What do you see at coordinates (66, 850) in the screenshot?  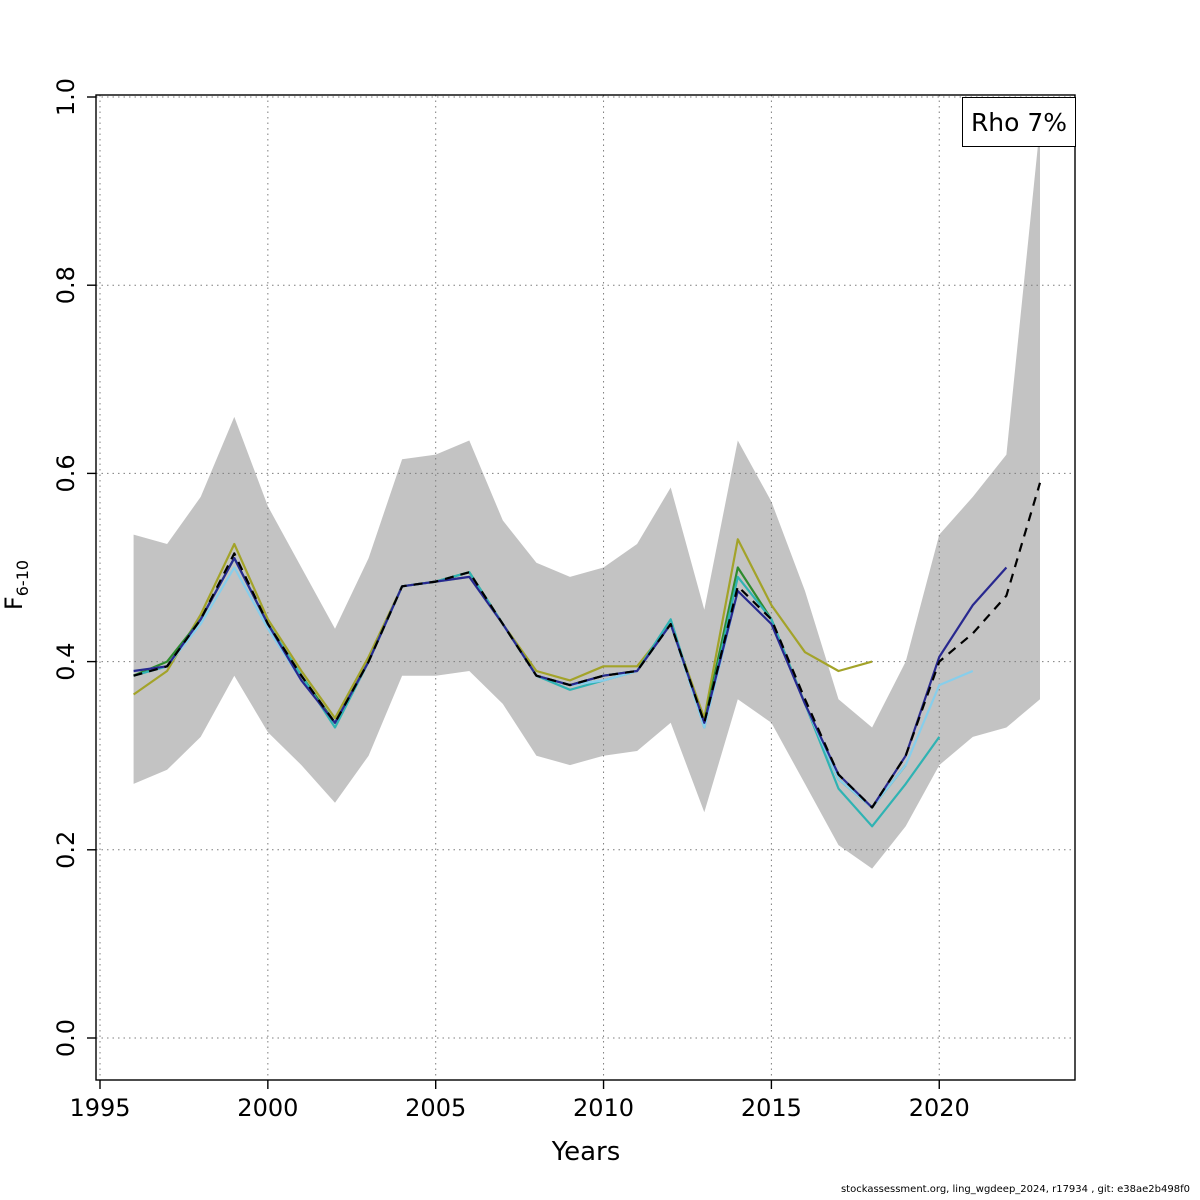 I see `y-tick-label: 0.2` at bounding box center [66, 850].